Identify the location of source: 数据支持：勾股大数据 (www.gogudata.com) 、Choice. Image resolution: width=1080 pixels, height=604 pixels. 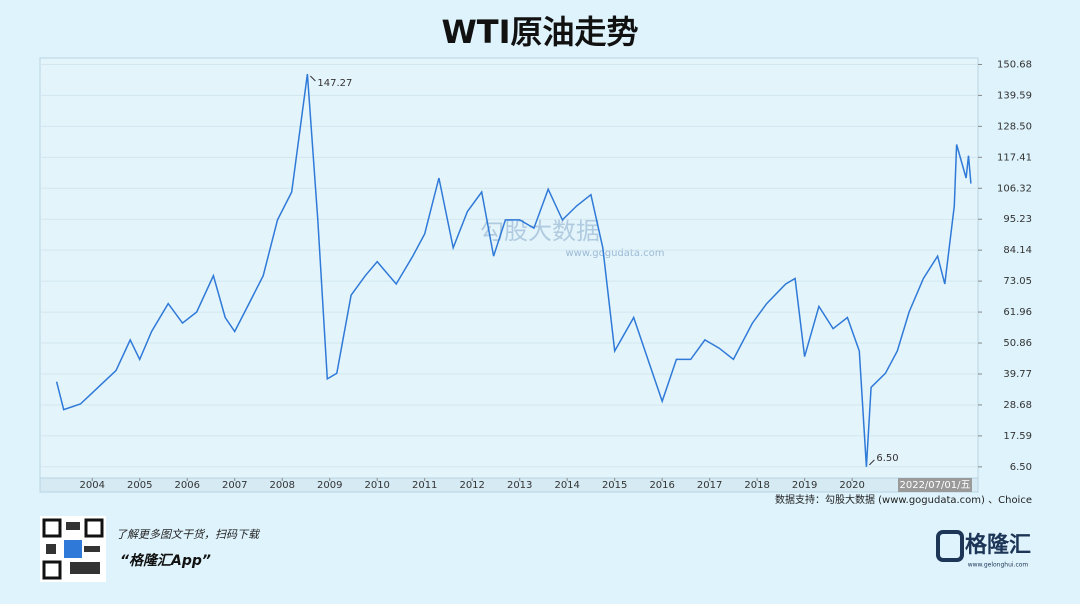
(903, 499).